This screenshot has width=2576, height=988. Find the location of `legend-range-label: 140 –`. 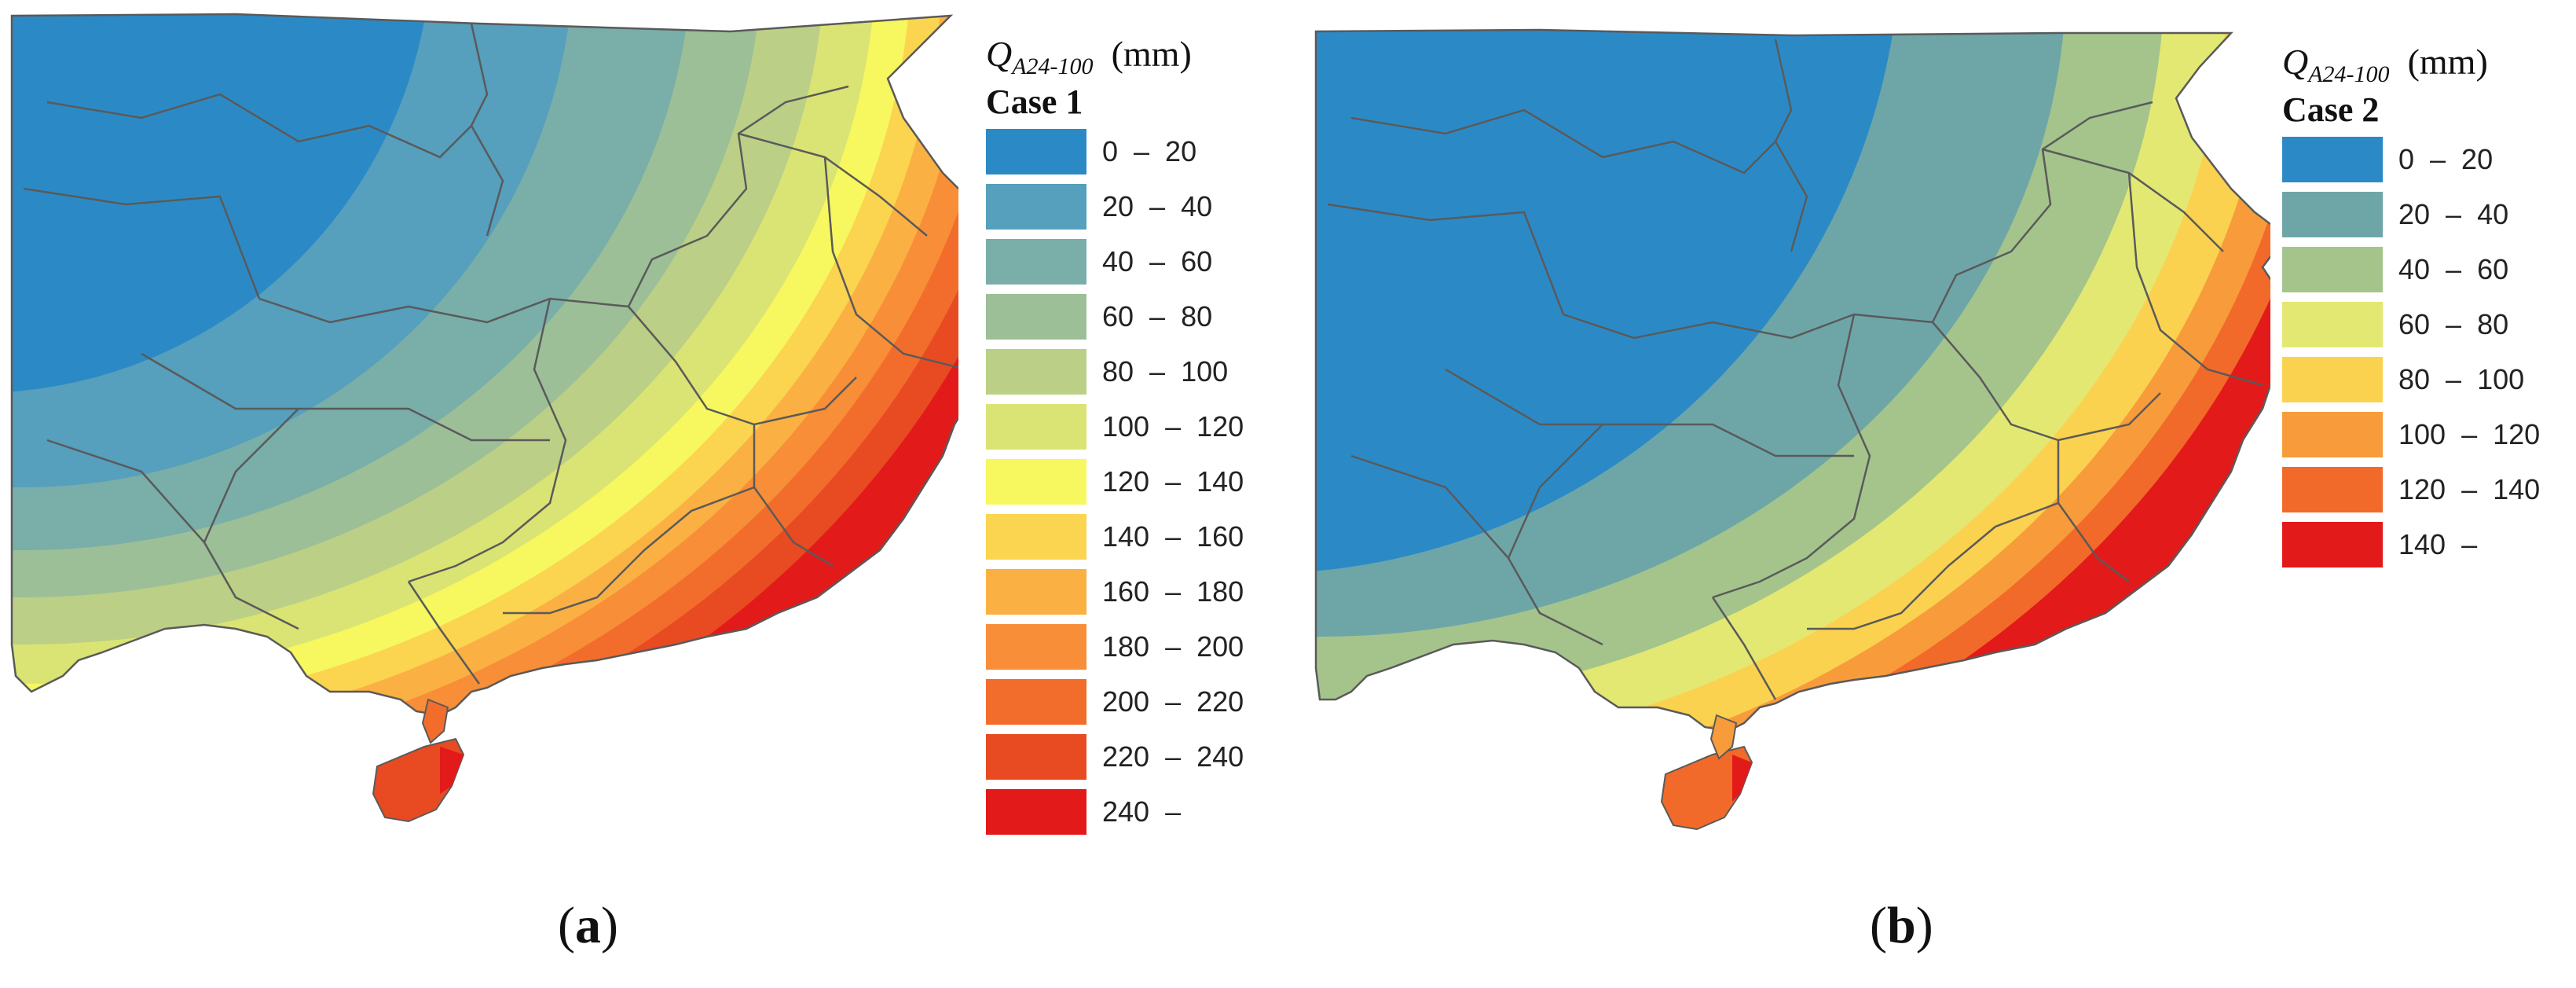

legend-range-label: 140 – is located at coordinates (2438, 544).